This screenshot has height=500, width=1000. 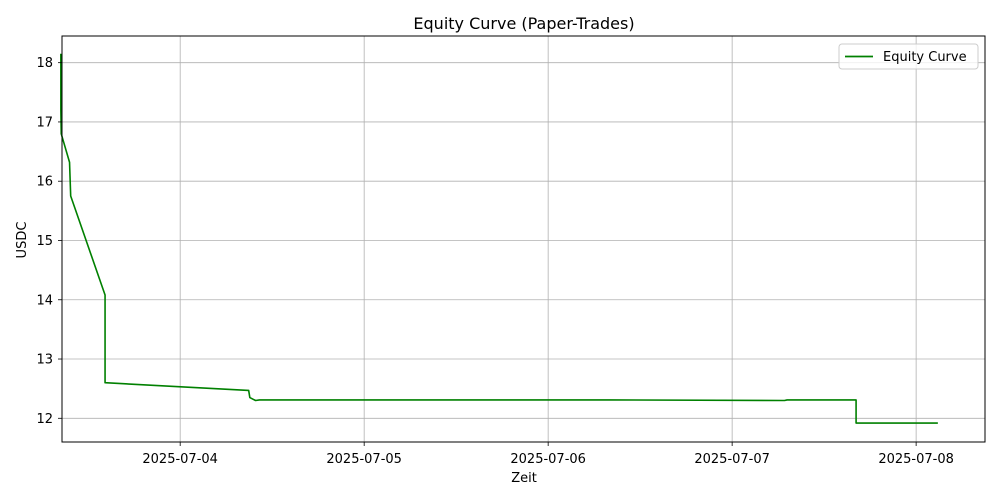 I want to click on x-tick-label: 2025-07-08, so click(x=916, y=459).